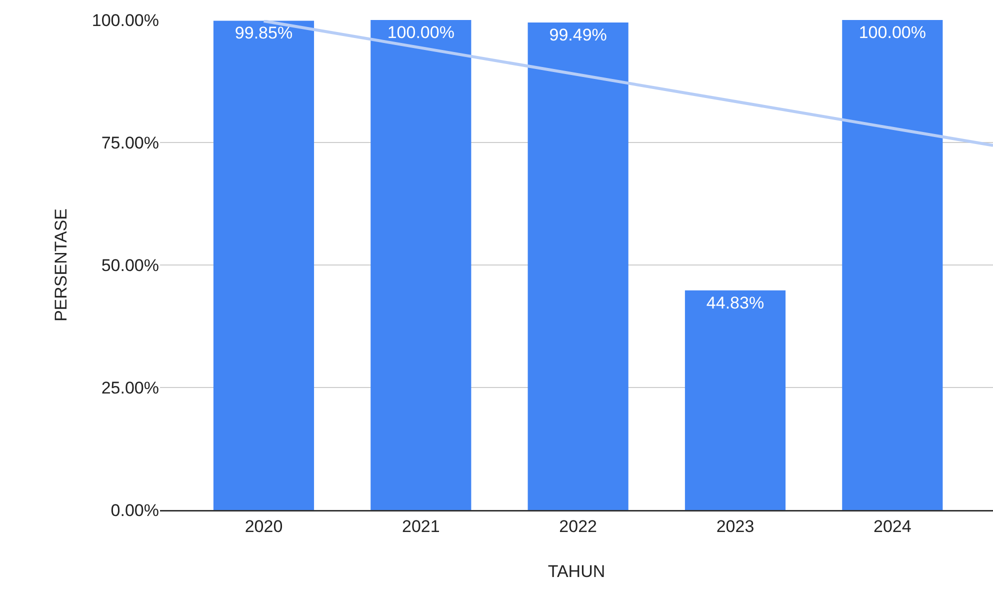 The width and height of the screenshot is (993, 597). What do you see at coordinates (578, 35) in the screenshot?
I see `data-label: 99.49%` at bounding box center [578, 35].